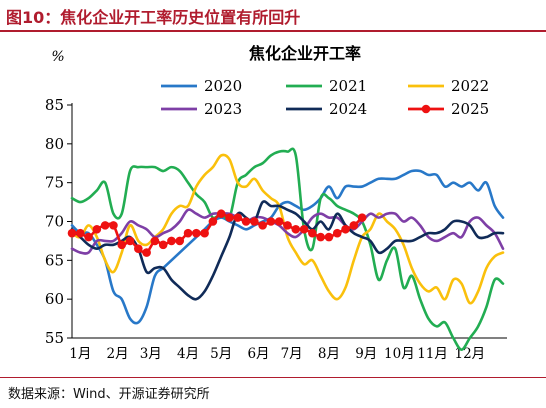 The image size is (546, 408). I want to click on y-tick-label: 60, so click(54, 299).